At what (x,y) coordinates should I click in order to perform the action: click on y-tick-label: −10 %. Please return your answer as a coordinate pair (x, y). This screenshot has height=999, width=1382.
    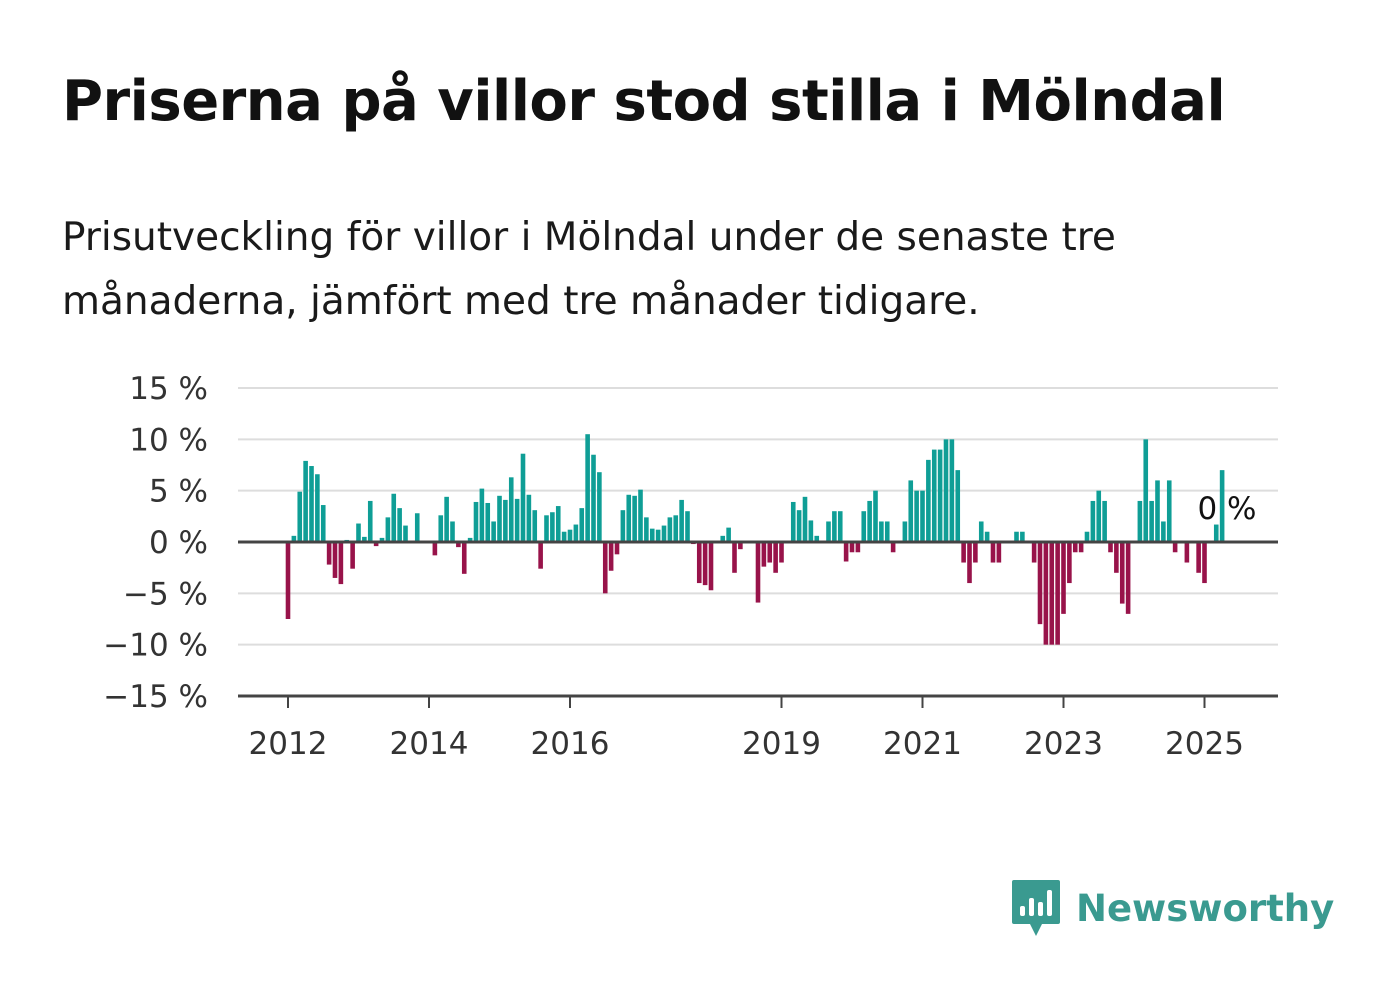
    Looking at the image, I should click on (155, 646).